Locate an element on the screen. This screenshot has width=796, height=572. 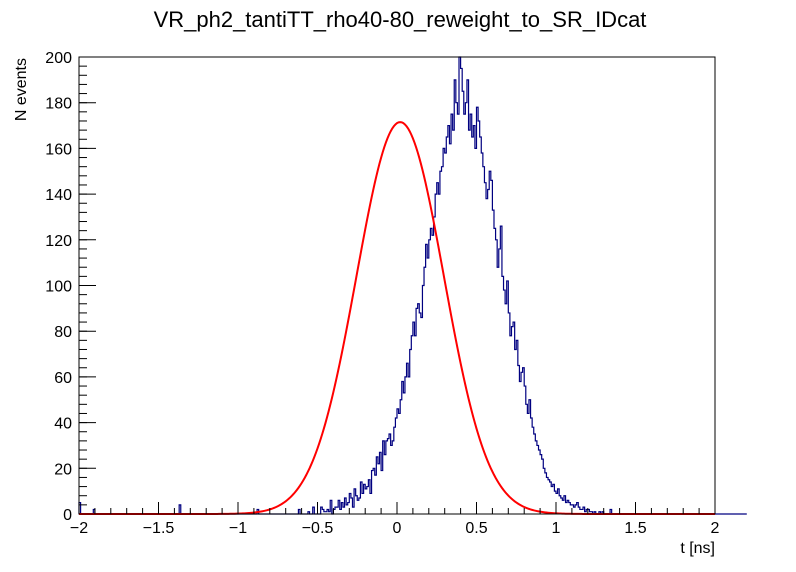
y-tick-label: 20 is located at coordinates (63, 469).